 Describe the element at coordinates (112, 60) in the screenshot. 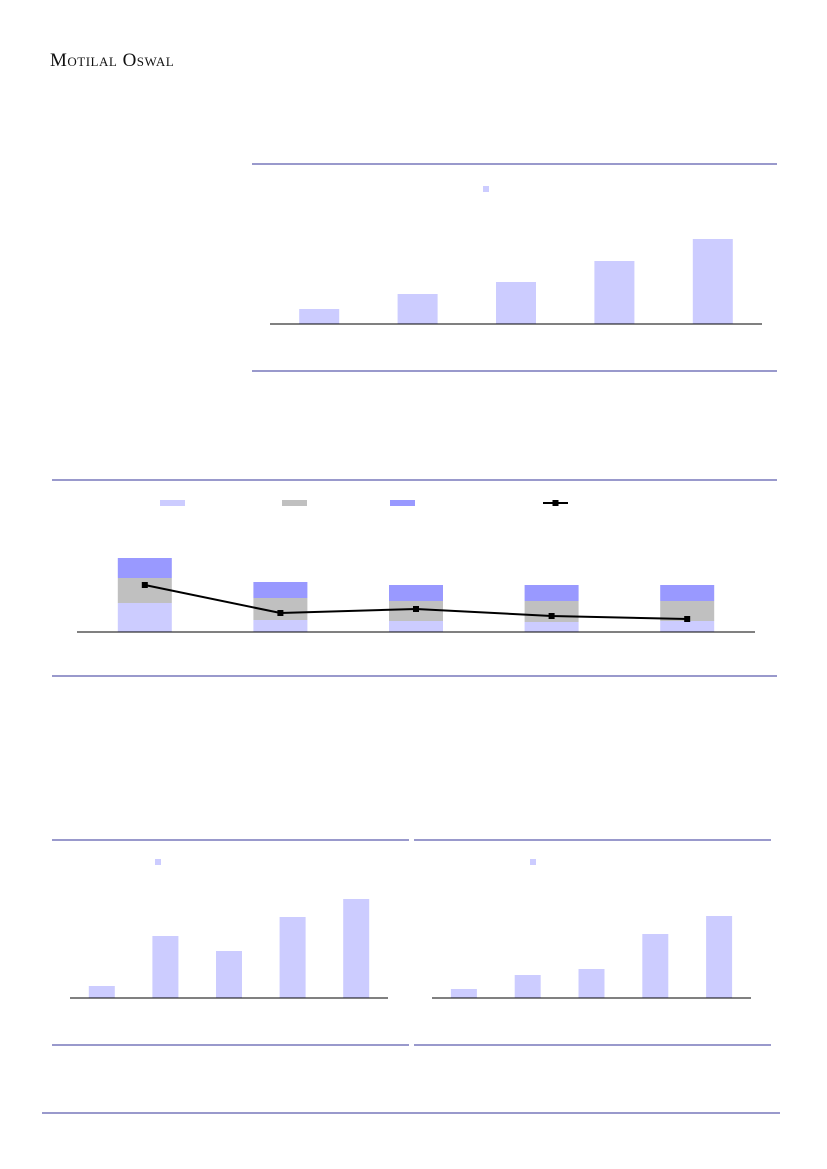

I see `brand-title: Motilal Oswal` at that location.